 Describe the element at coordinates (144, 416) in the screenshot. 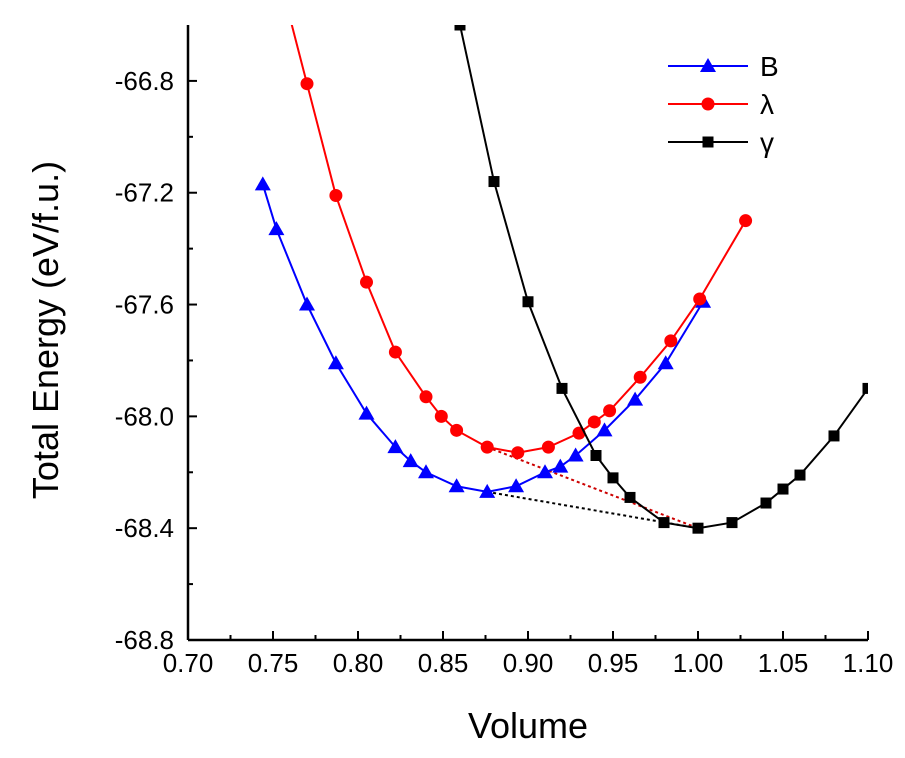

I see `y-tick-label-3: -68.0` at that location.